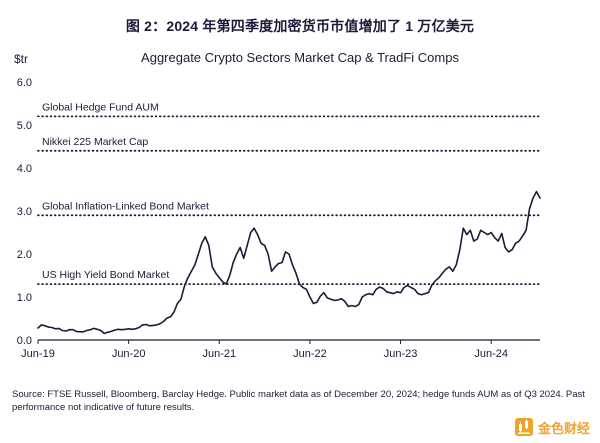 This screenshot has width=600, height=443. Describe the element at coordinates (105, 275) in the screenshot. I see `reference-line-label: US High Yield Bond Market` at that location.